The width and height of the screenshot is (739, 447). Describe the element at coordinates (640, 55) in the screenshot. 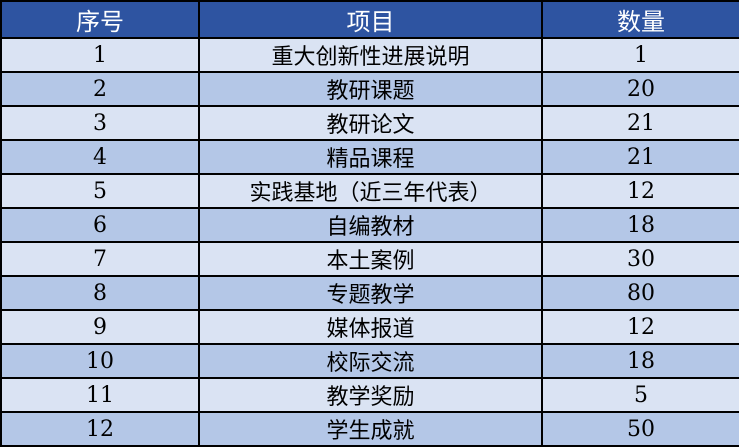

I see `cell-count: 1` at that location.